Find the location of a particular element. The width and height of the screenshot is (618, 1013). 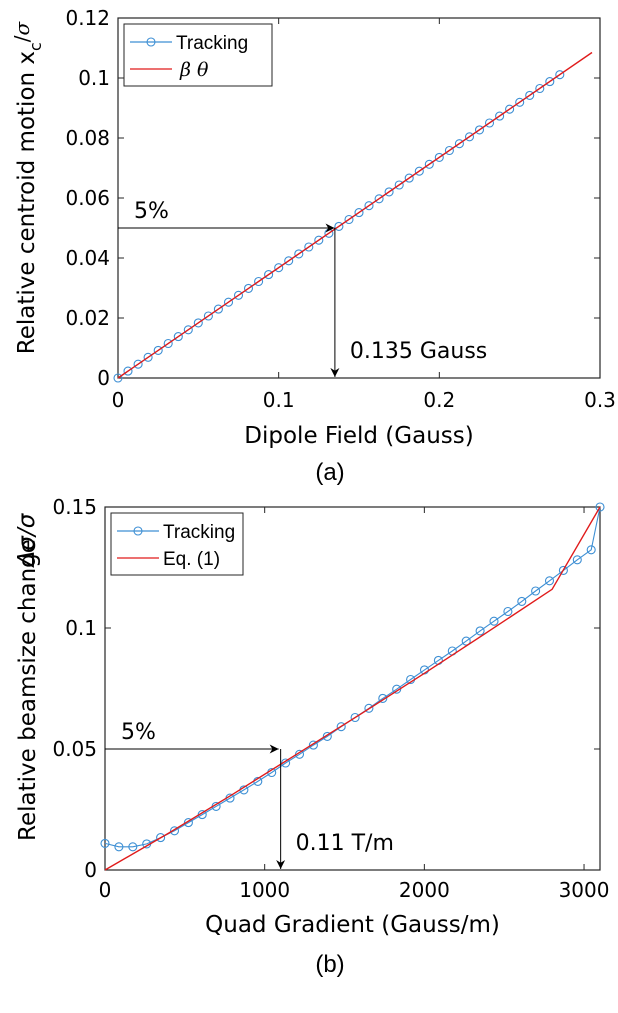

legend: Tracking Eq. (1) is located at coordinates (177, 544).